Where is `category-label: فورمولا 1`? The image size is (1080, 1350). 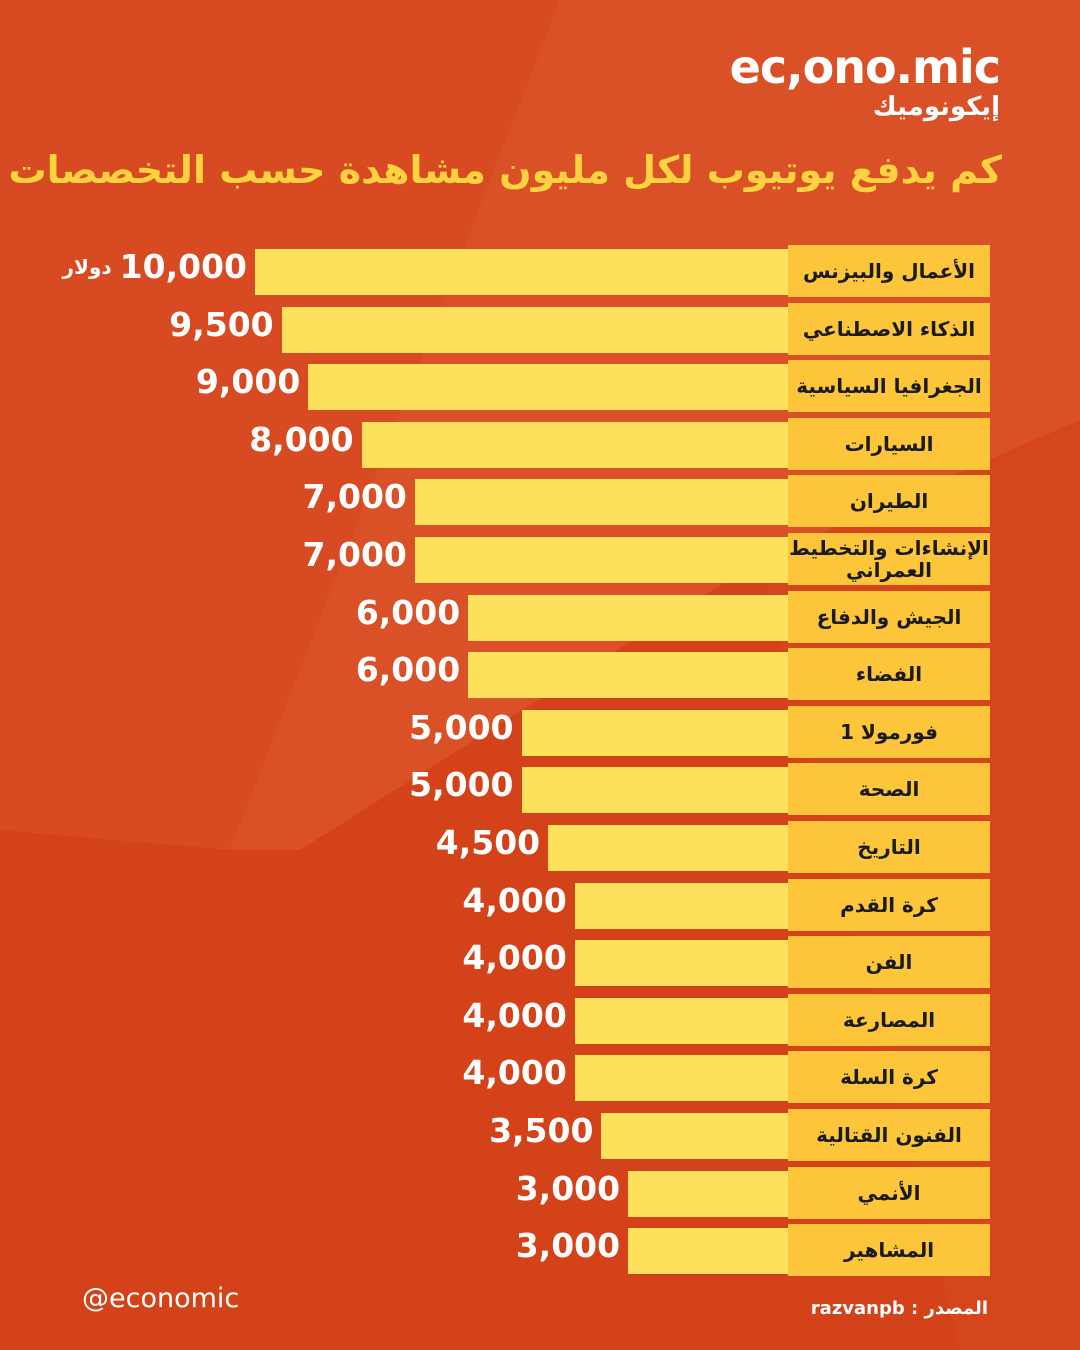
category-label: فورمولا 1 is located at coordinates (889, 731).